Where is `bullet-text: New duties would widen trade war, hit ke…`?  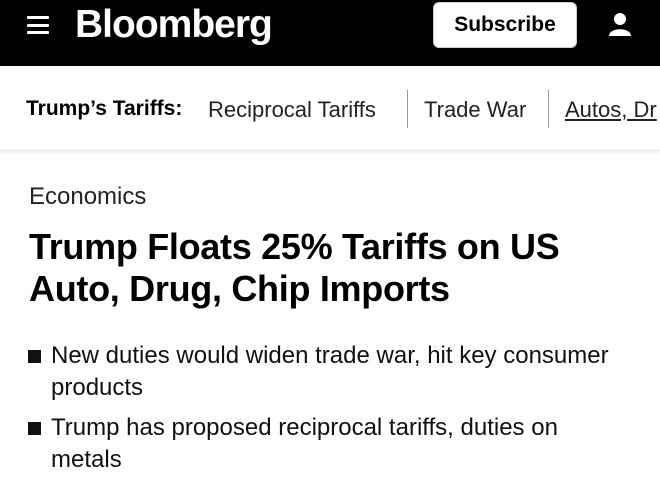 bullet-text: New duties would widen trade war, hit ke… is located at coordinates (330, 371).